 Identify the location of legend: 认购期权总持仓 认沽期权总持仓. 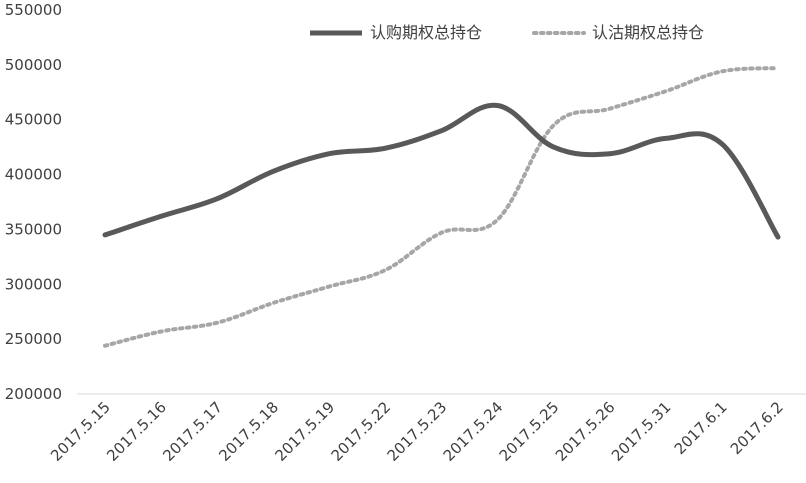
(507, 32).